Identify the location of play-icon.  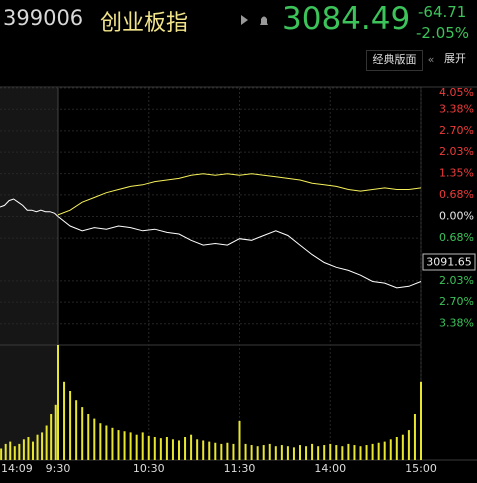
(244, 20).